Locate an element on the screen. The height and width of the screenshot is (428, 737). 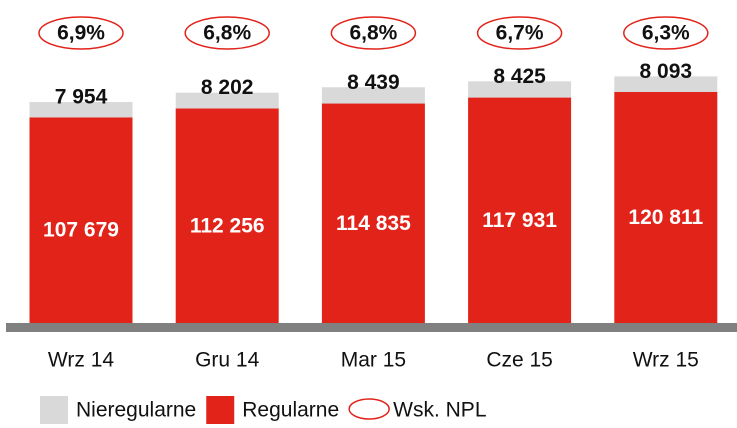
x-tick-label: Mar 15 is located at coordinates (373, 360).